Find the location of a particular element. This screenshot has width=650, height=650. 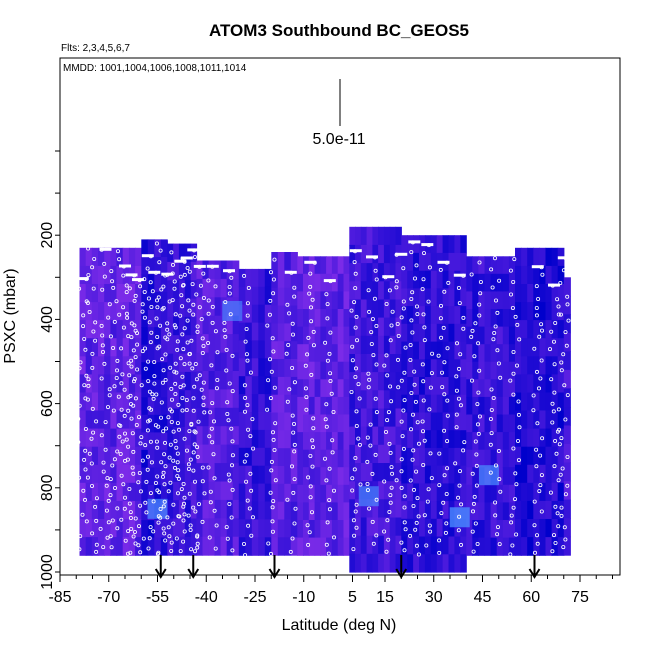

scale-label: 5.0e-11 is located at coordinates (338, 139).